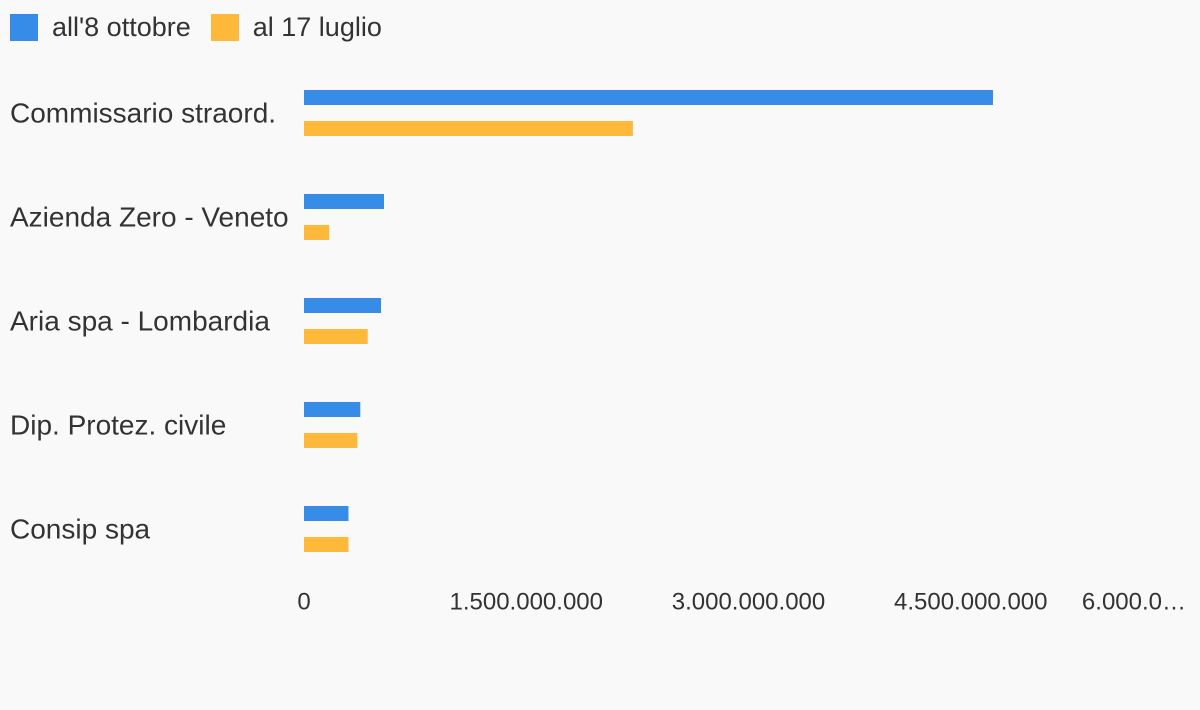 The width and height of the screenshot is (1200, 710). Describe the element at coordinates (80, 528) in the screenshot. I see `category-label: Consip spa` at that location.